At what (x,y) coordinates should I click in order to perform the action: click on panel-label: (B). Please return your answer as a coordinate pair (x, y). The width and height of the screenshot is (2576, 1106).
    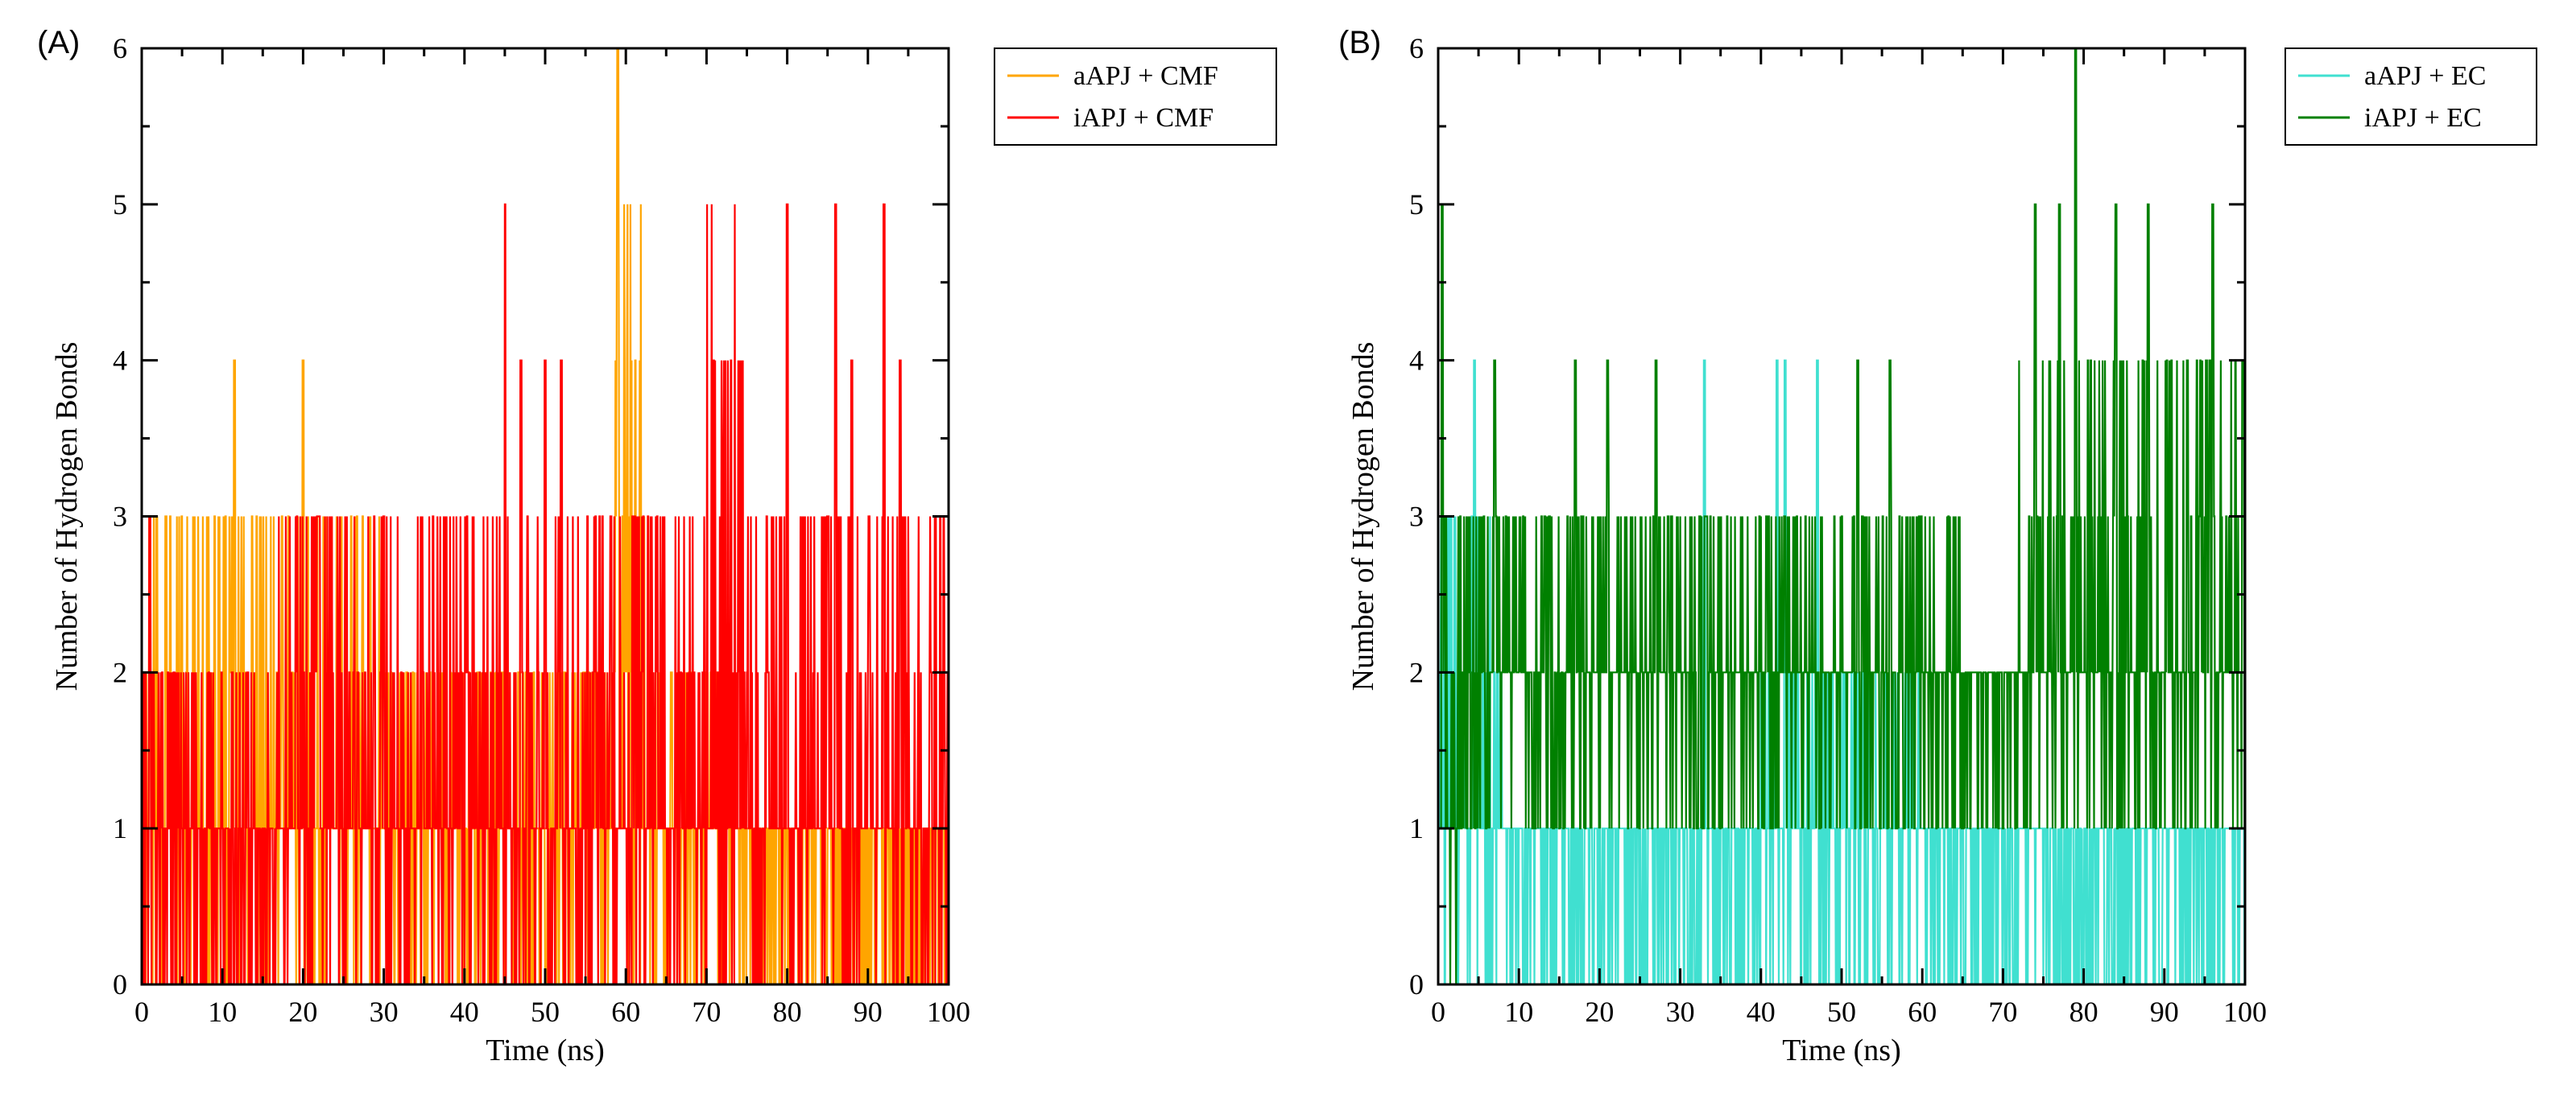
    Looking at the image, I should click on (1360, 42).